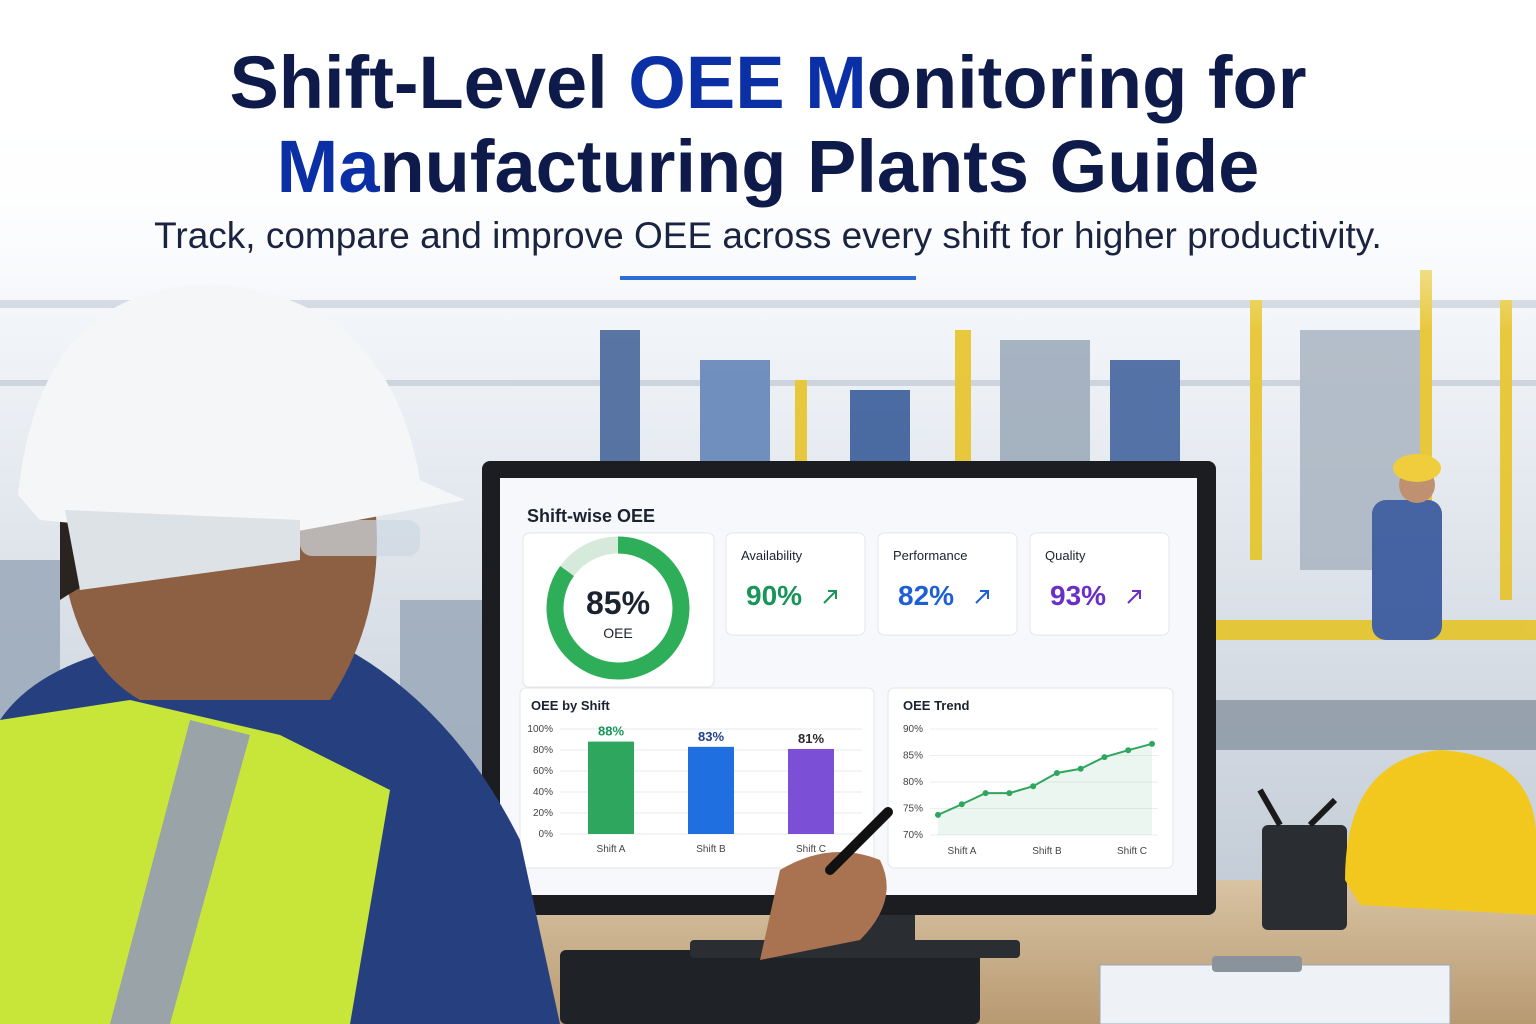 This screenshot has width=1536, height=1024. What do you see at coordinates (1257, 964) in the screenshot?
I see `clip` at bounding box center [1257, 964].